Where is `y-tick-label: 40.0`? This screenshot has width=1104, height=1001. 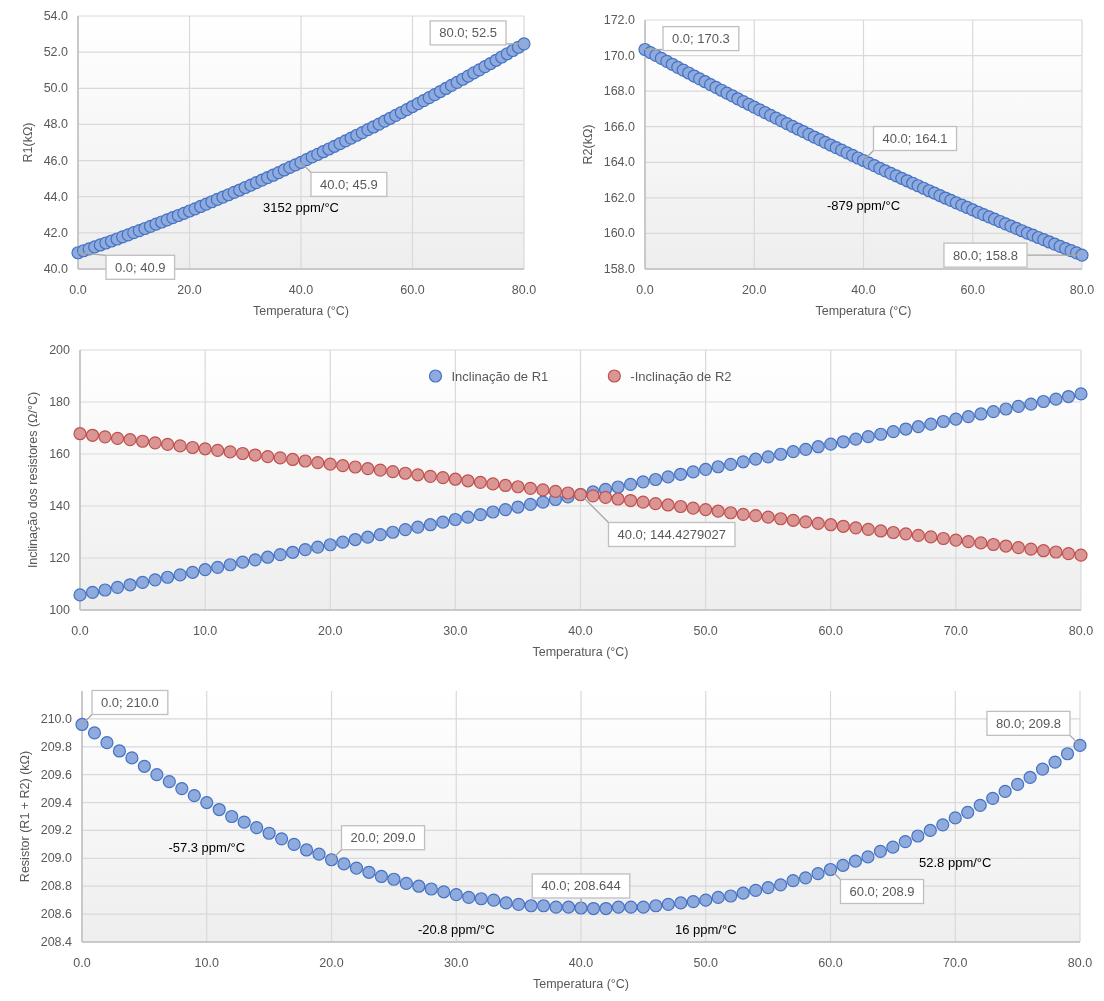 y-tick-label: 40.0 is located at coordinates (56, 269).